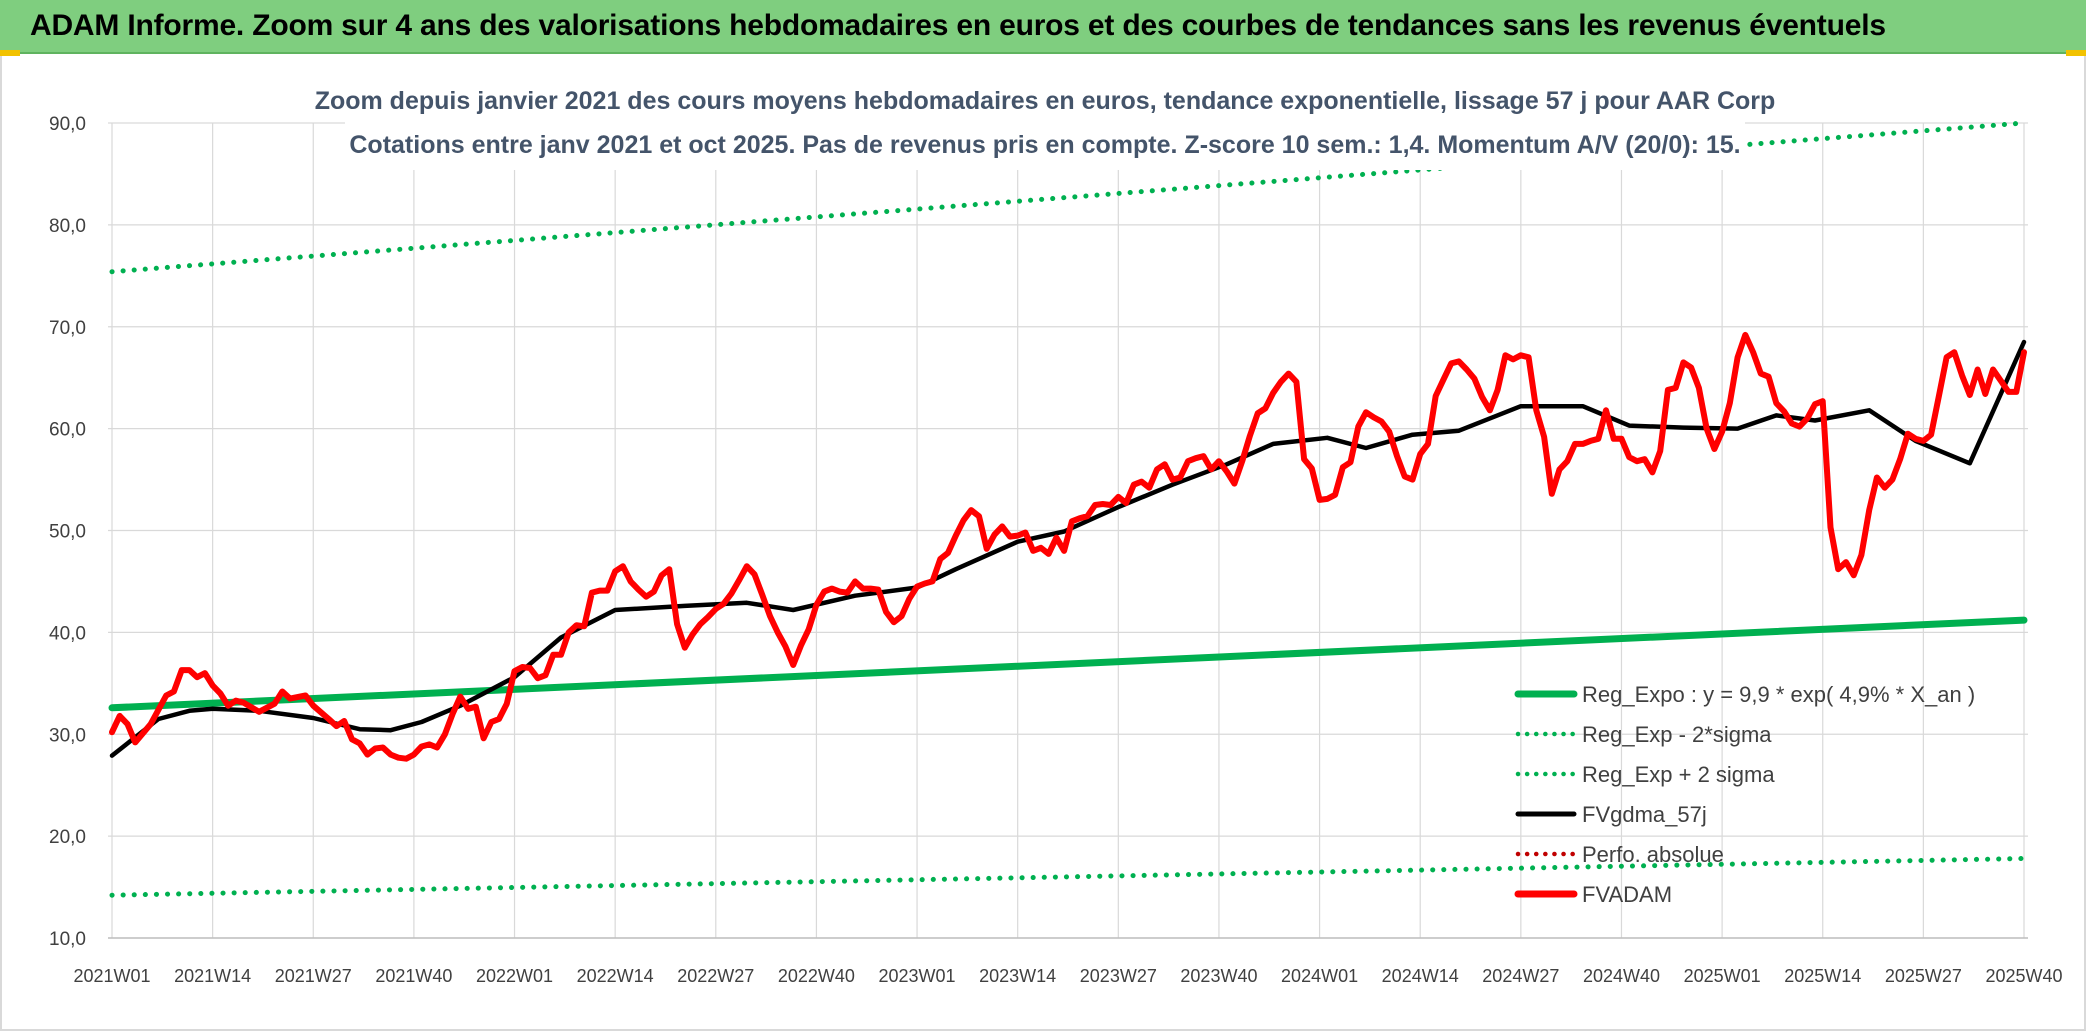 The width and height of the screenshot is (2086, 1031). What do you see at coordinates (1778, 694) in the screenshot?
I see `legend-label: Reg_Expo : y = 9,9 * exp( 4,9% * X_an )` at bounding box center [1778, 694].